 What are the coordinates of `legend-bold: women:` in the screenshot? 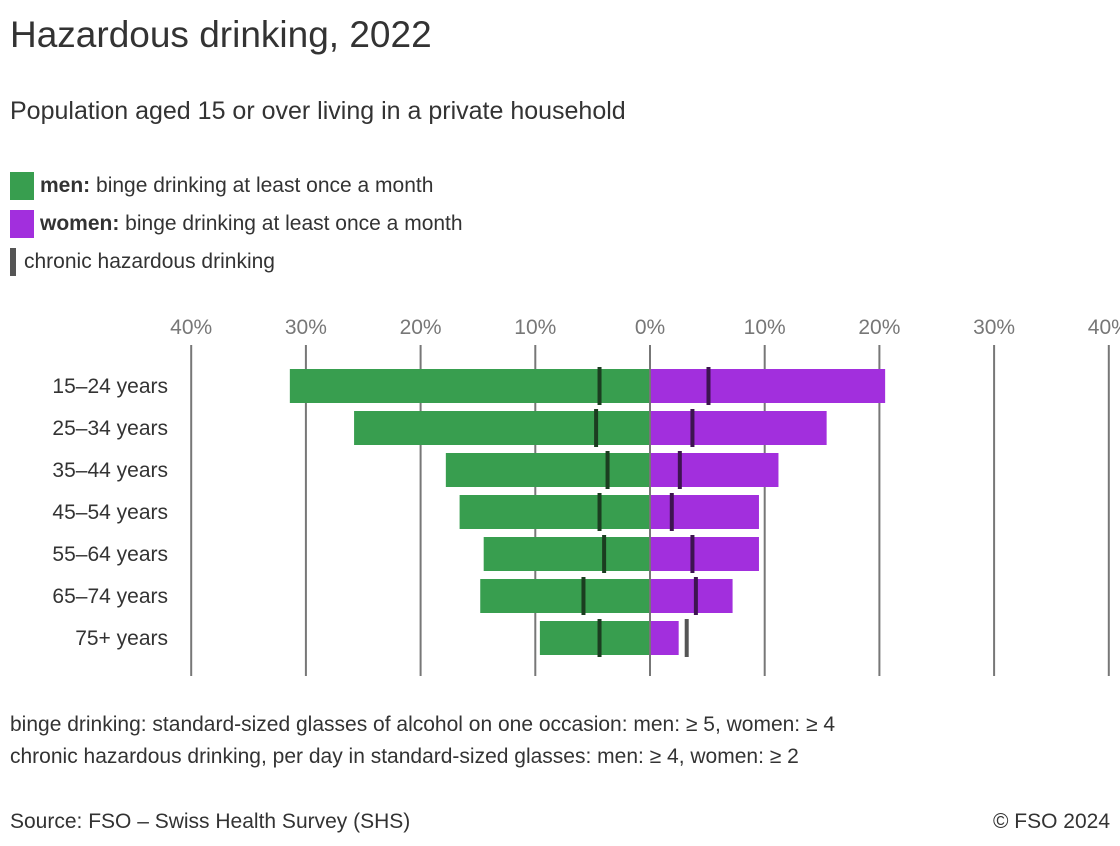 It's located at (80, 223).